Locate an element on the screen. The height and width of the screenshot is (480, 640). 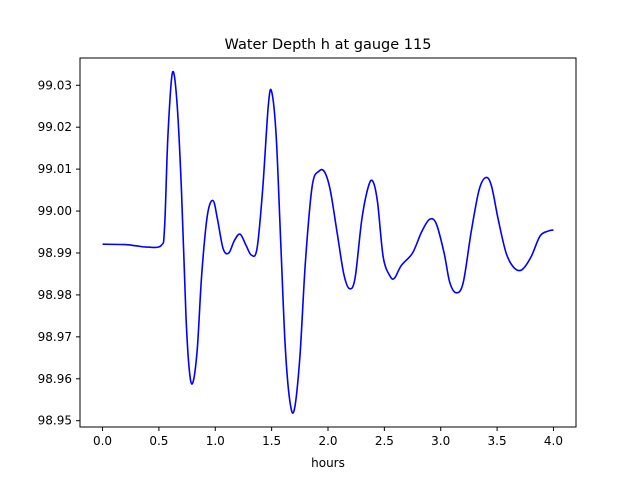
y-tick-label: 99.03 is located at coordinates (55, 85).